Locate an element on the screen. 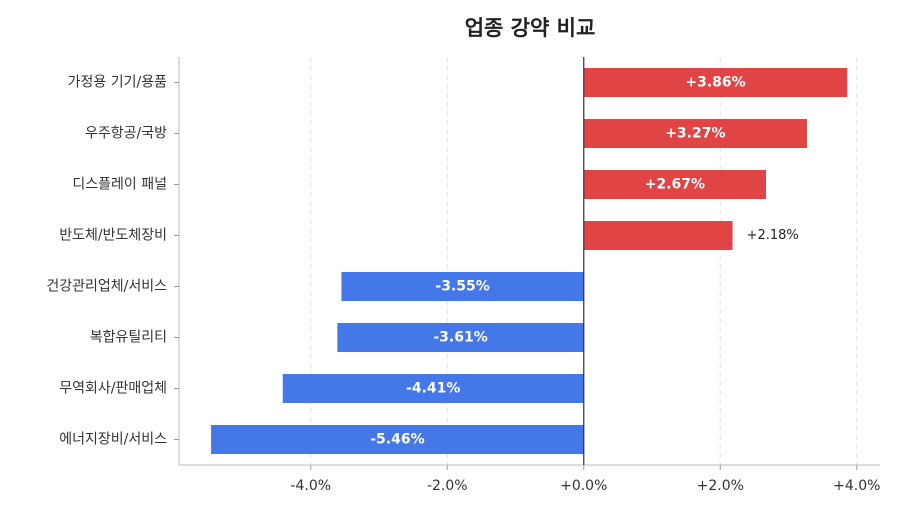  data-label: +2.67% is located at coordinates (675, 185).